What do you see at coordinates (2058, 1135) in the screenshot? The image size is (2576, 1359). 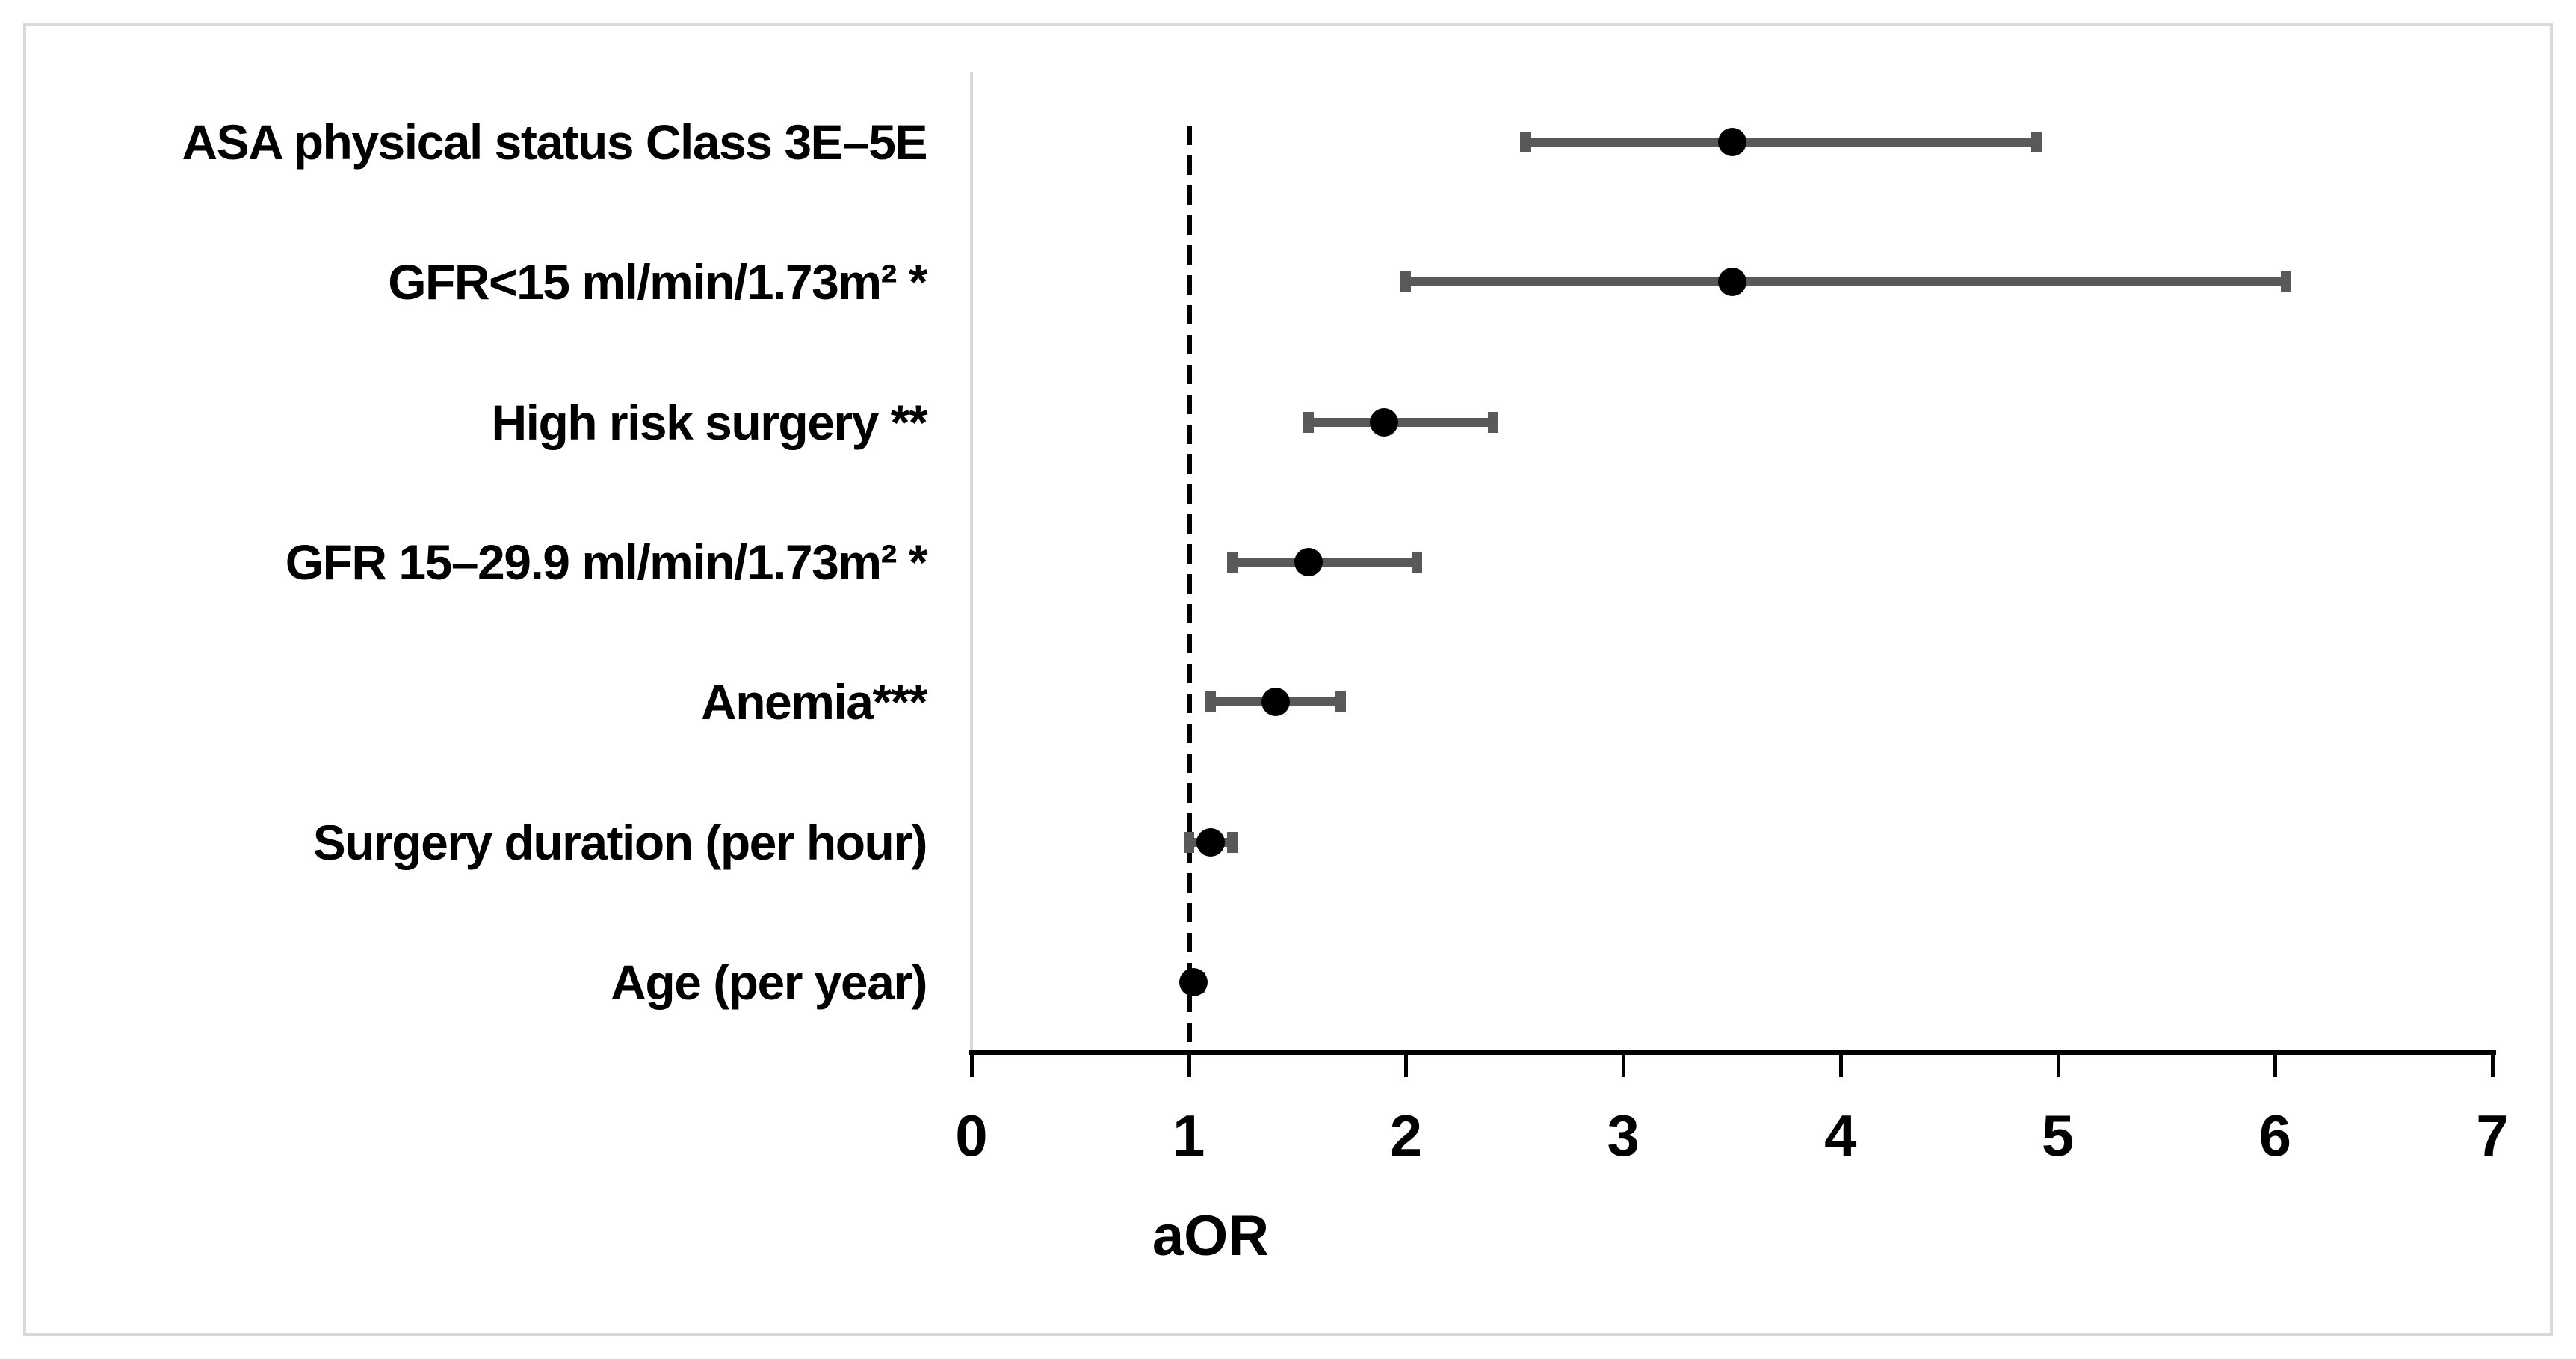 I see `x-tick-label: 5` at bounding box center [2058, 1135].